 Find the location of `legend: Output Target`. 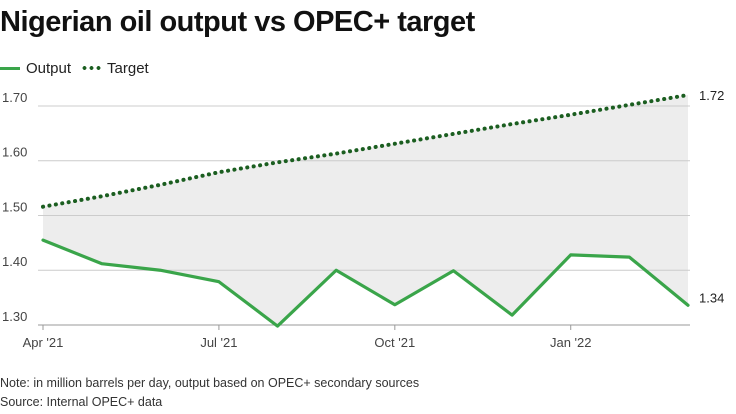

legend: Output Target is located at coordinates (79, 68).